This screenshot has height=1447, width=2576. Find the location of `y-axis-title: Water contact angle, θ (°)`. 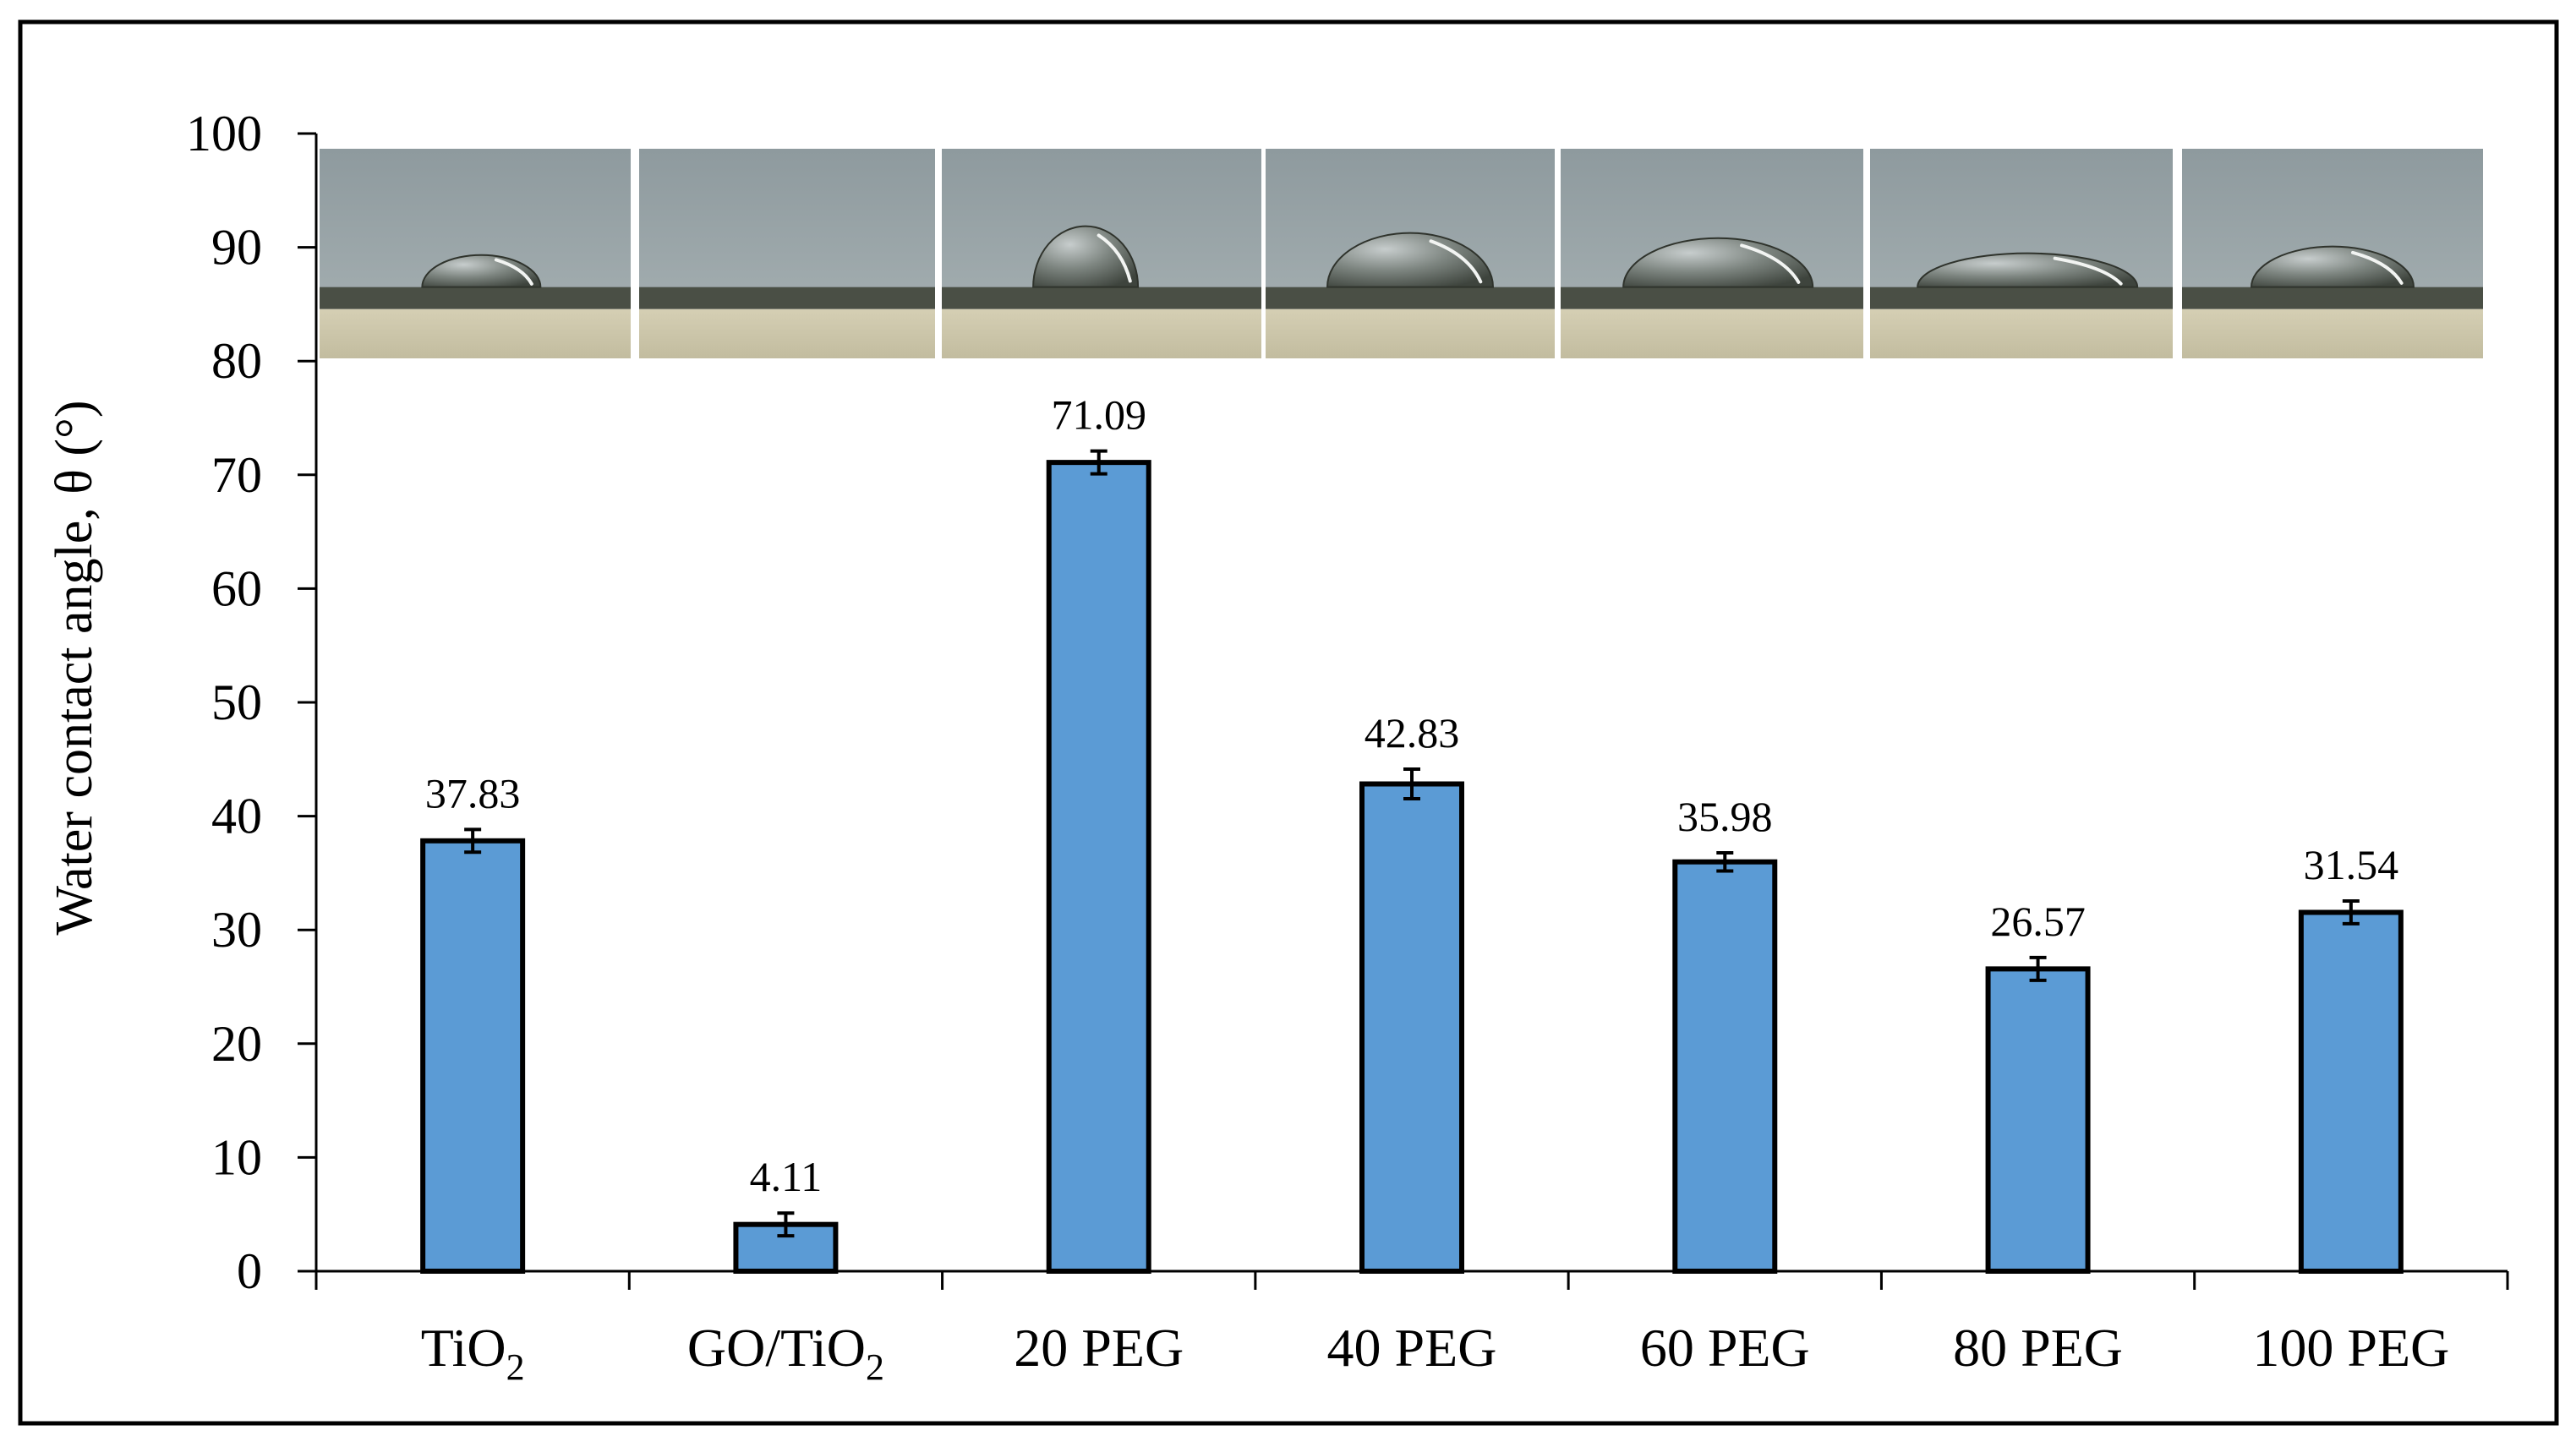

y-axis-title: Water contact angle, θ (°) is located at coordinates (74, 667).